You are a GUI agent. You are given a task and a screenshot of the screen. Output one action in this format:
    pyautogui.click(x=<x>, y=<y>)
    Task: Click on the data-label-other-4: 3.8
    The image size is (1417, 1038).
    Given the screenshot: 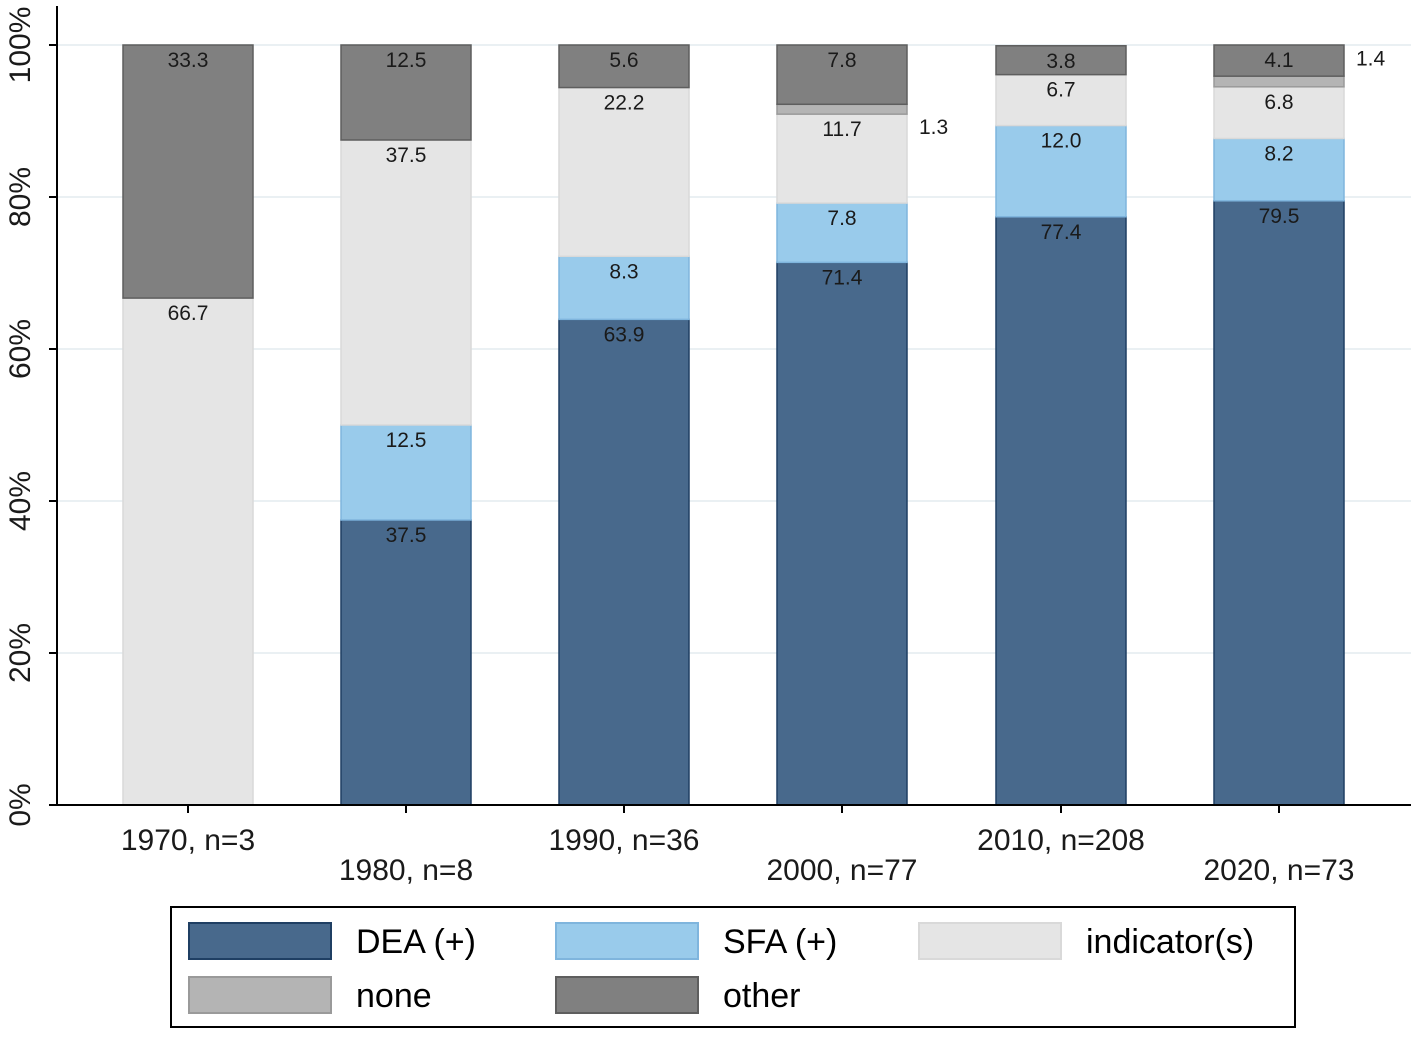 What is the action you would take?
    pyautogui.click(x=1060, y=61)
    